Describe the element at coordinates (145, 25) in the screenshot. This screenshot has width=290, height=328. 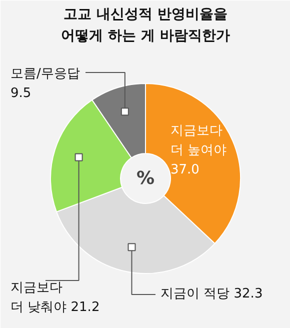
I see `chart-title: 고교 내신성적 반영비율을 어떻게 하는 게 바람직한가` at that location.